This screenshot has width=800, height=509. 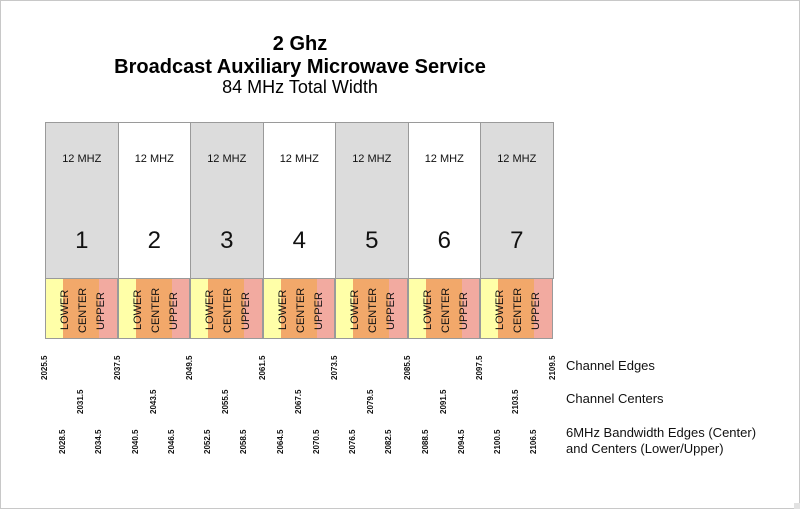 I want to click on legend-bandwidth-line-2: and Centers (Lower/Upper), so click(x=645, y=448).